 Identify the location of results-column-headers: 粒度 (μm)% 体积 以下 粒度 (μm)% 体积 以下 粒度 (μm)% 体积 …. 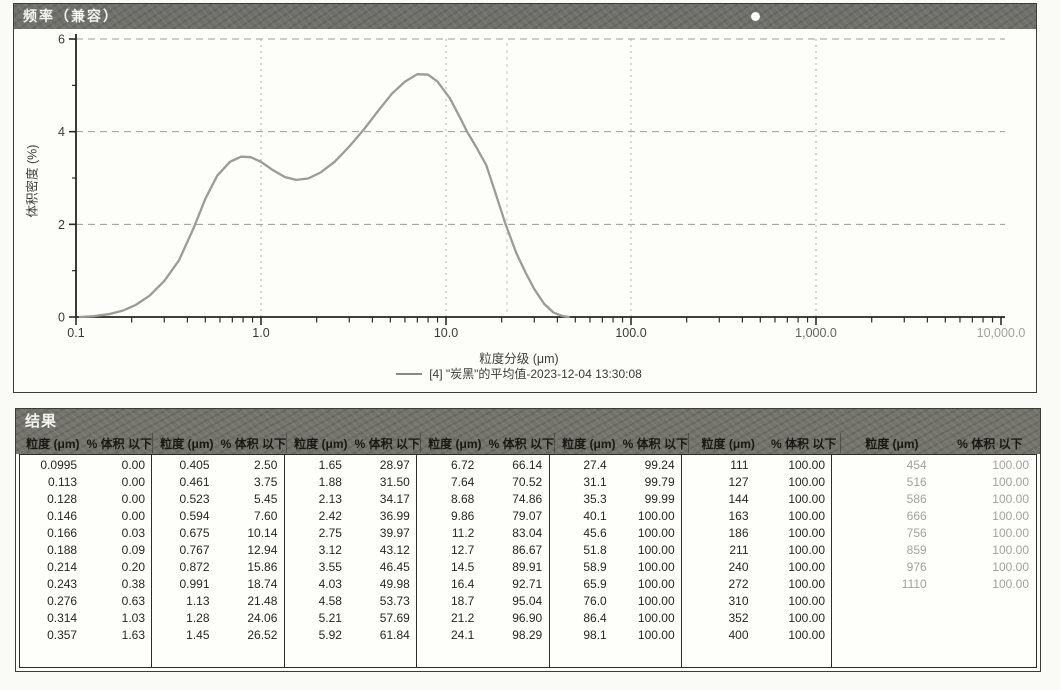
(528, 443).